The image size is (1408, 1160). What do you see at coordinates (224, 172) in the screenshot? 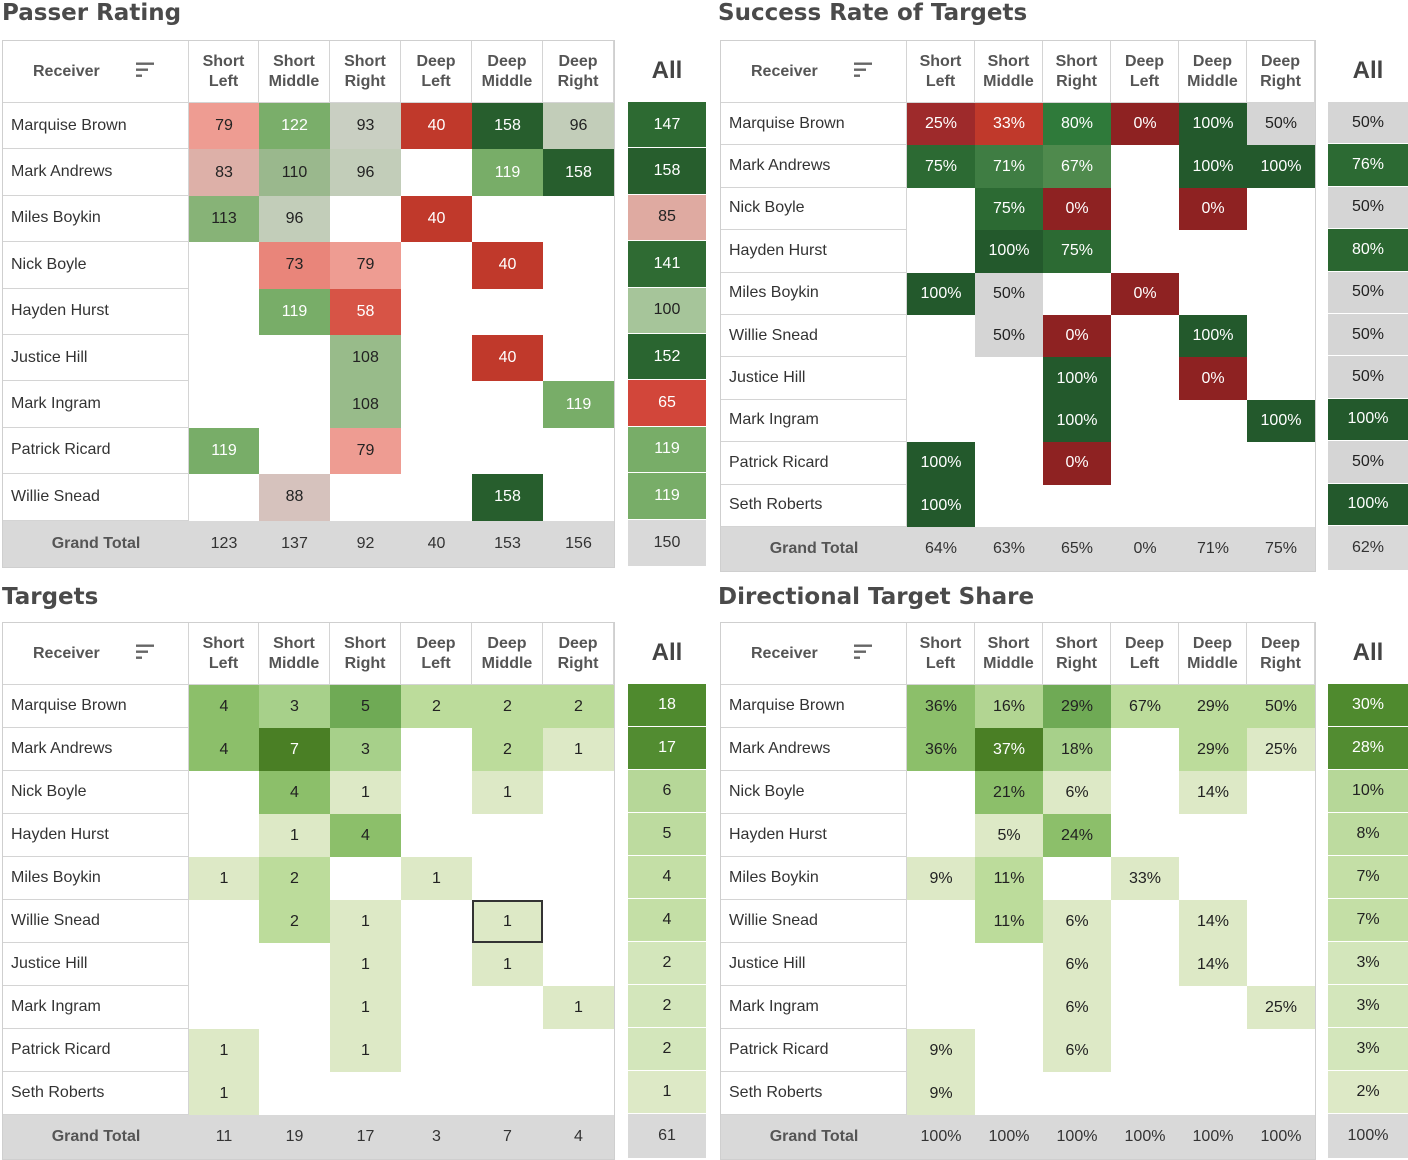
I see `data-cell: 83` at bounding box center [224, 172].